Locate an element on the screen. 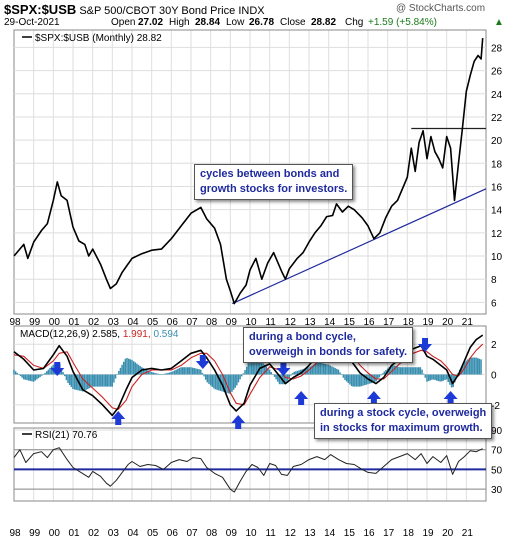 The image size is (520, 540). x-tick-label: 00 is located at coordinates (55, 322).